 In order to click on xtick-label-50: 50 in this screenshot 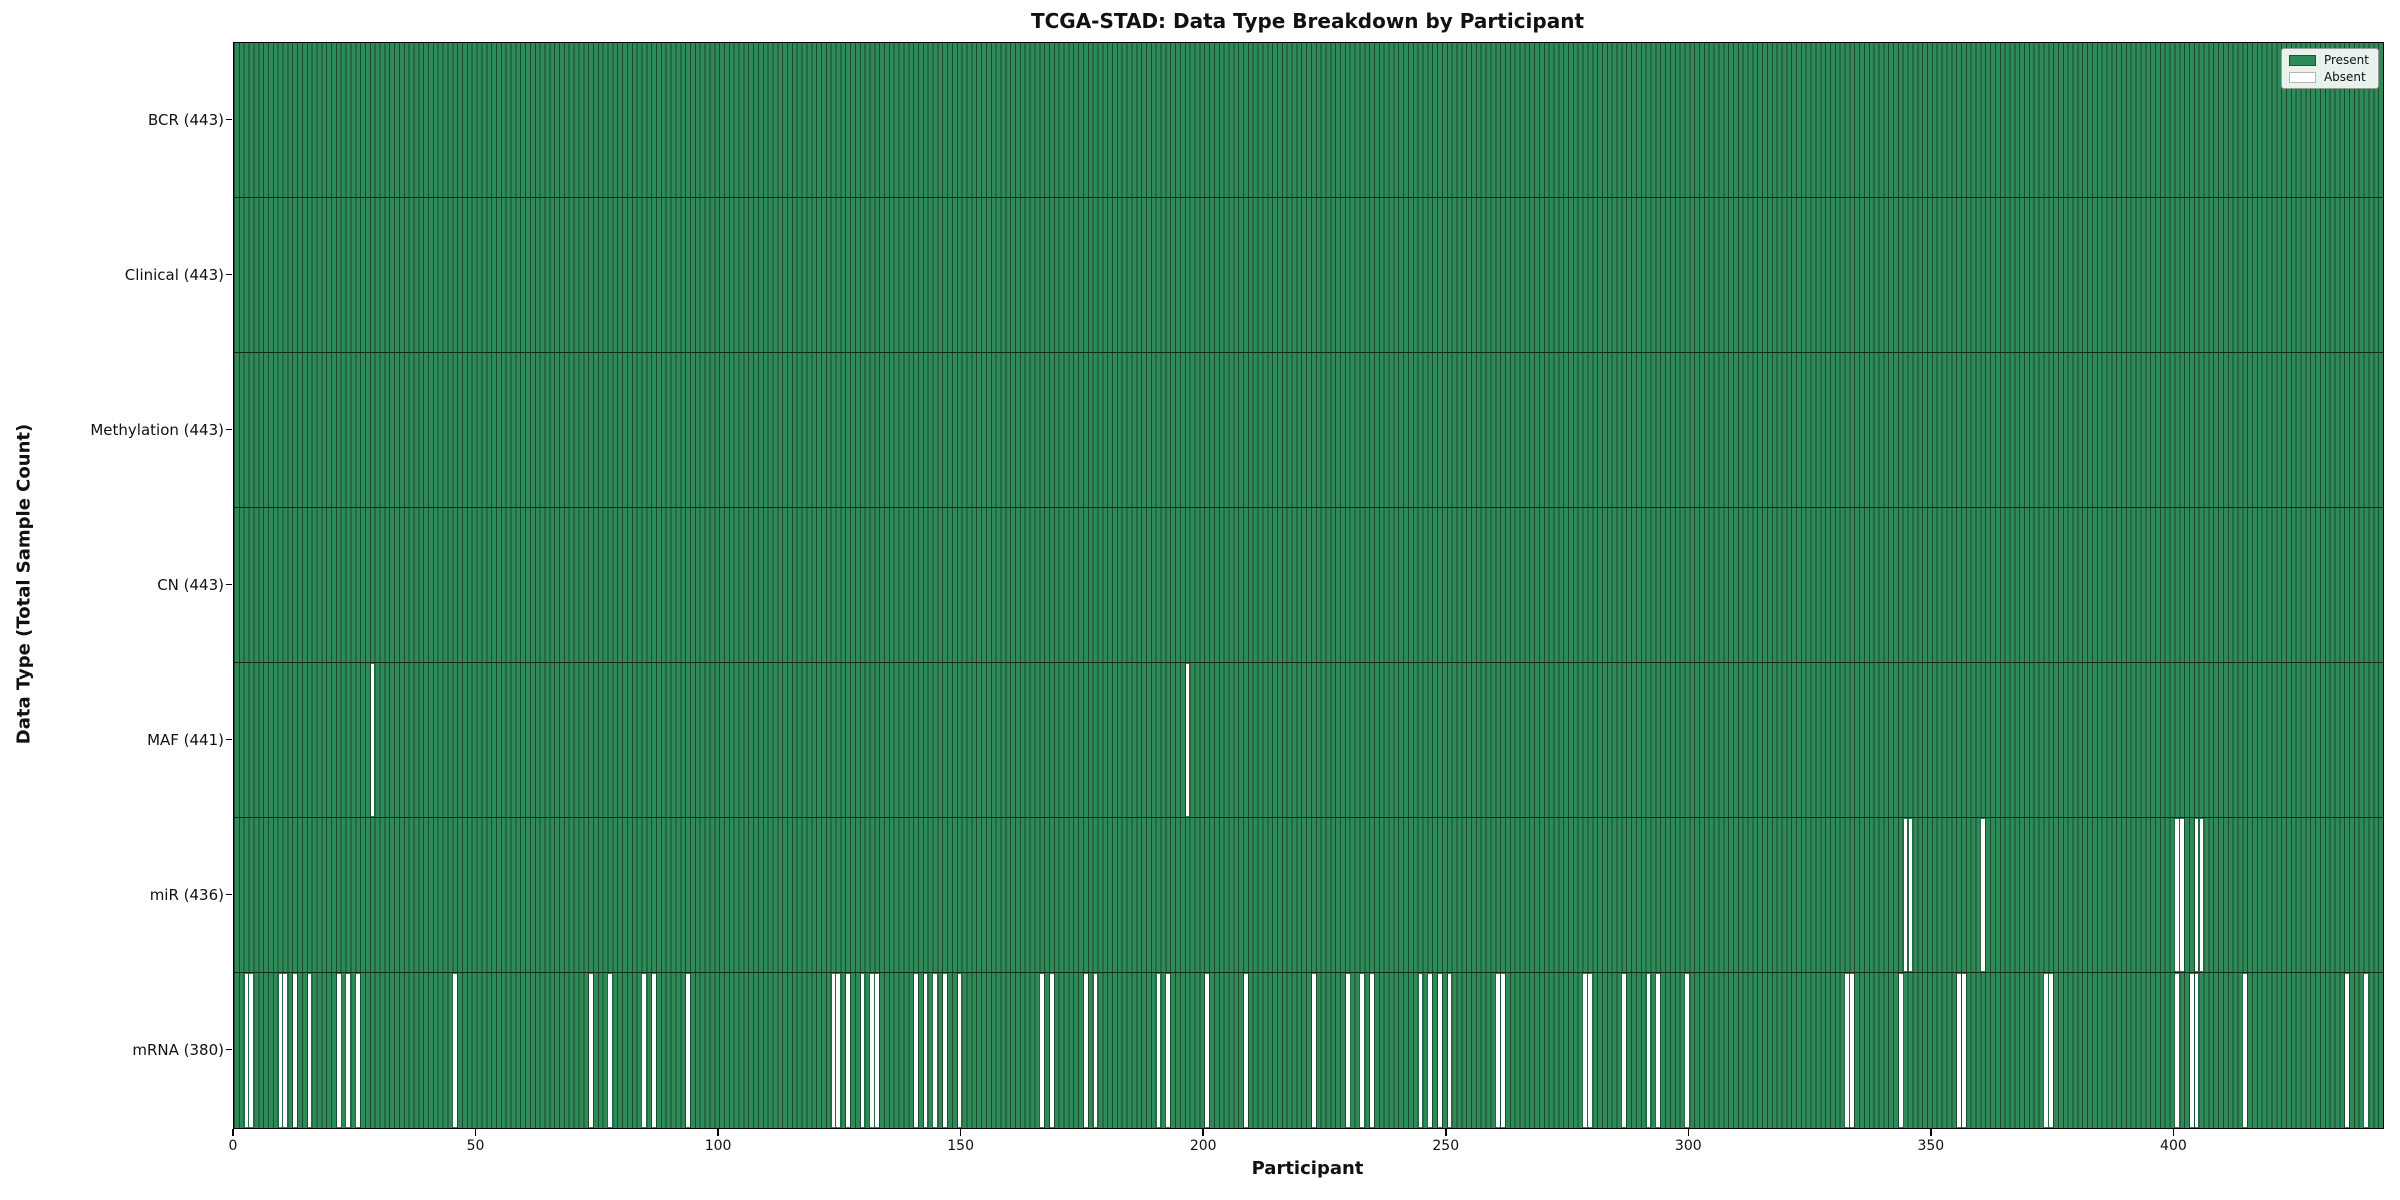, I will do `click(475, 1146)`.